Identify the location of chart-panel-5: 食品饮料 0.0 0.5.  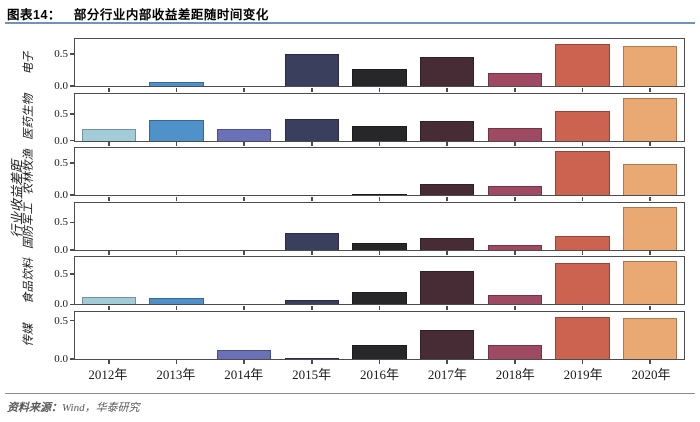
(354, 283).